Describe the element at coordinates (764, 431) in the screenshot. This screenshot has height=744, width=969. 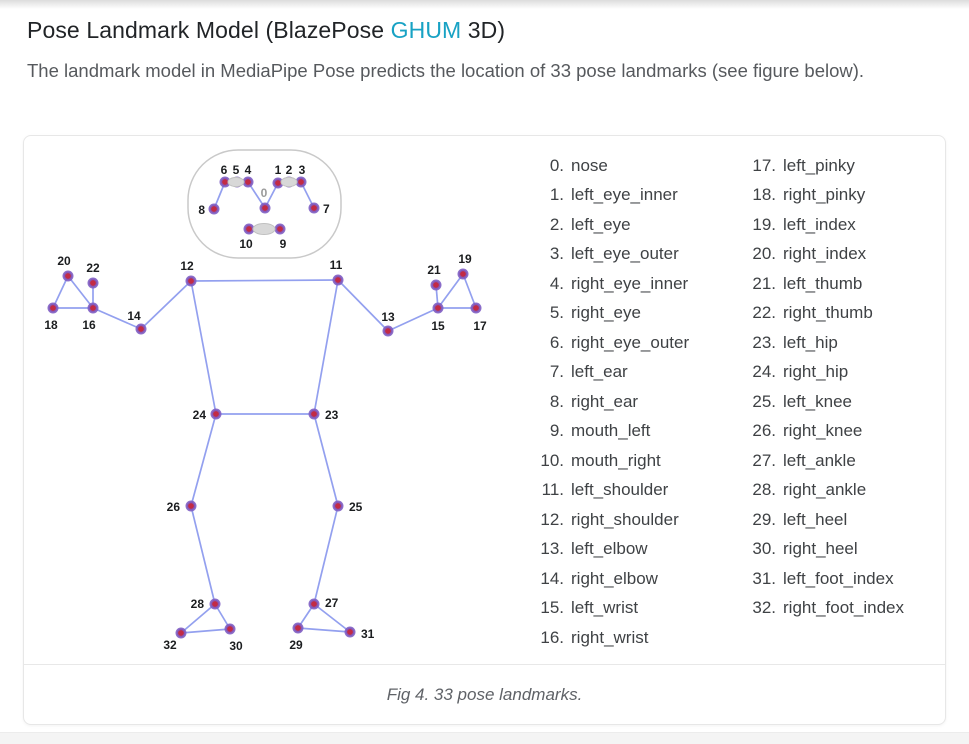
I see `landmark-number: 26.` at that location.